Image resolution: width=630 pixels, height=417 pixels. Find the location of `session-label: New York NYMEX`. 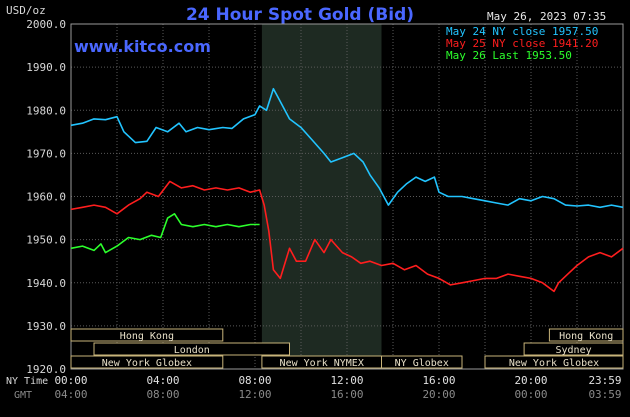

session-label: New York NYMEX is located at coordinates (322, 363).